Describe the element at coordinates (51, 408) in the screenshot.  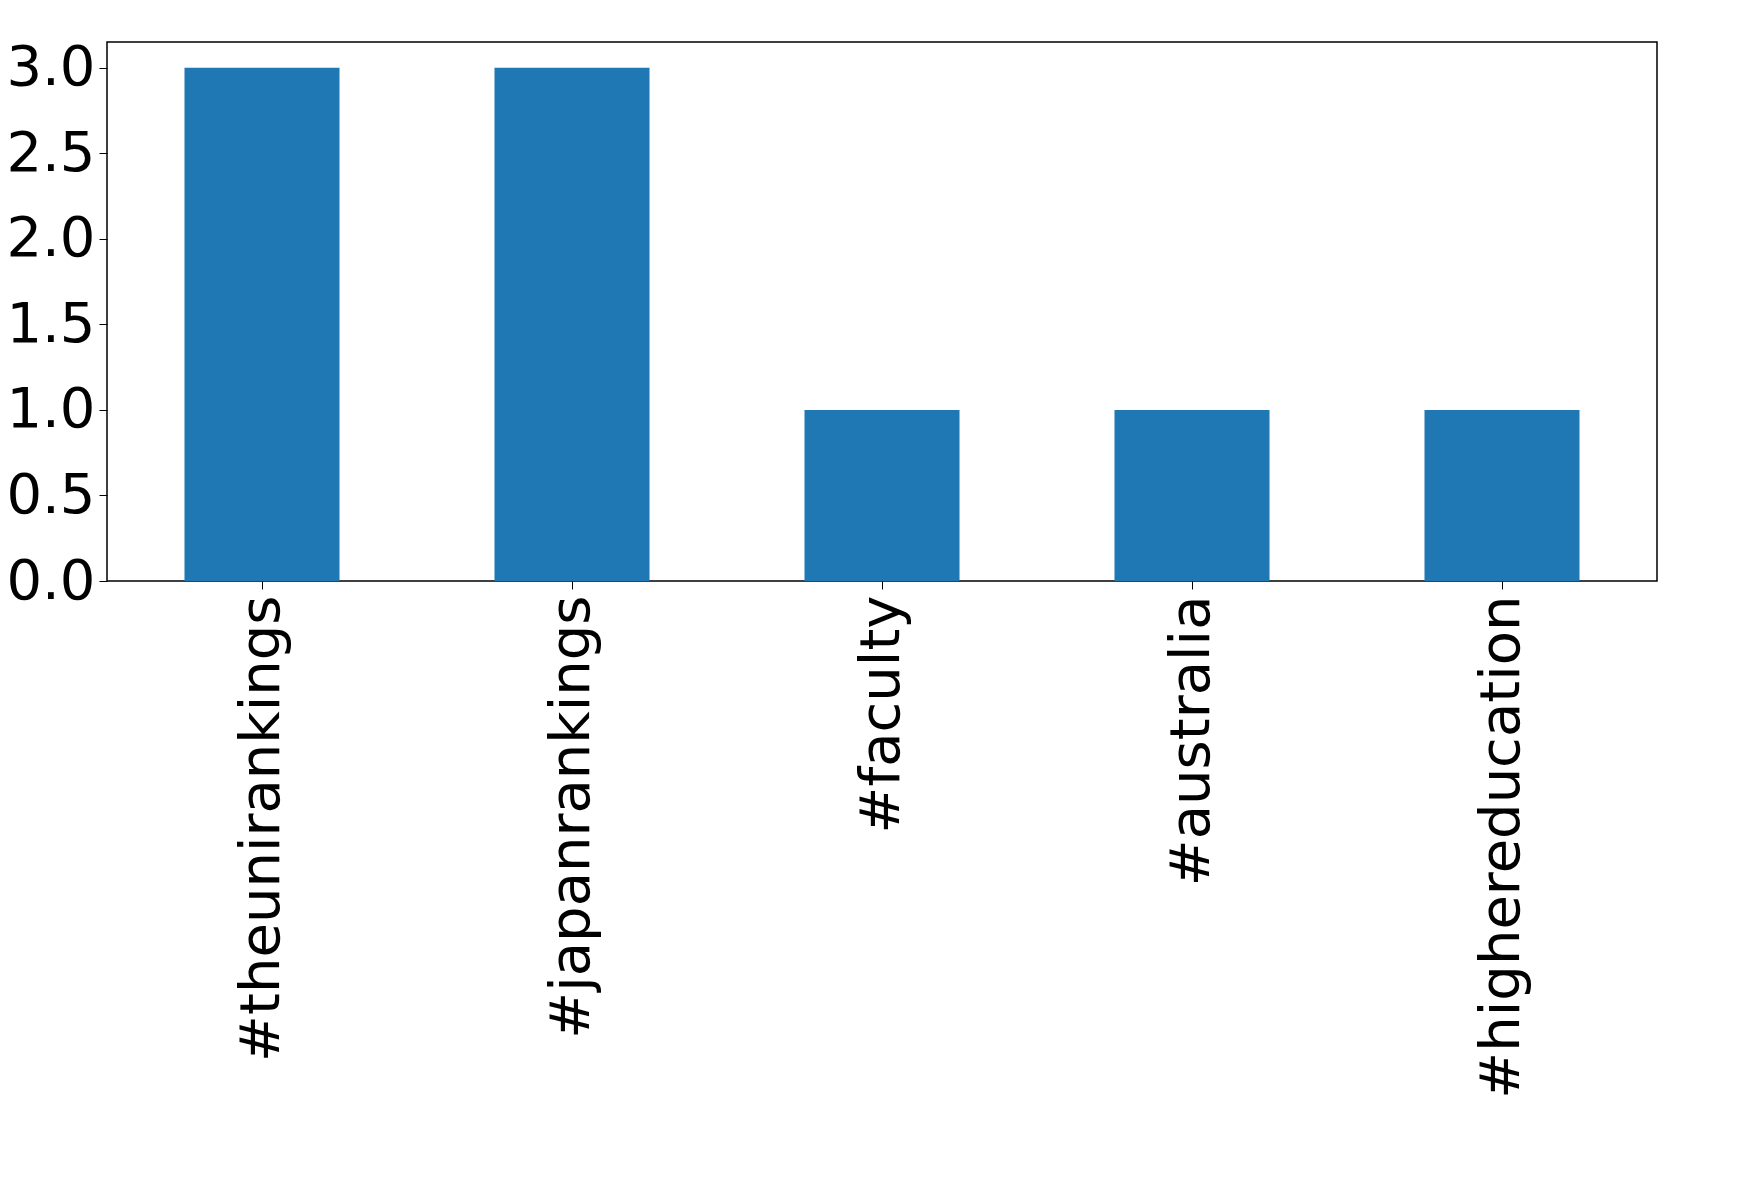
I see `y-tick-label: 1.0` at that location.